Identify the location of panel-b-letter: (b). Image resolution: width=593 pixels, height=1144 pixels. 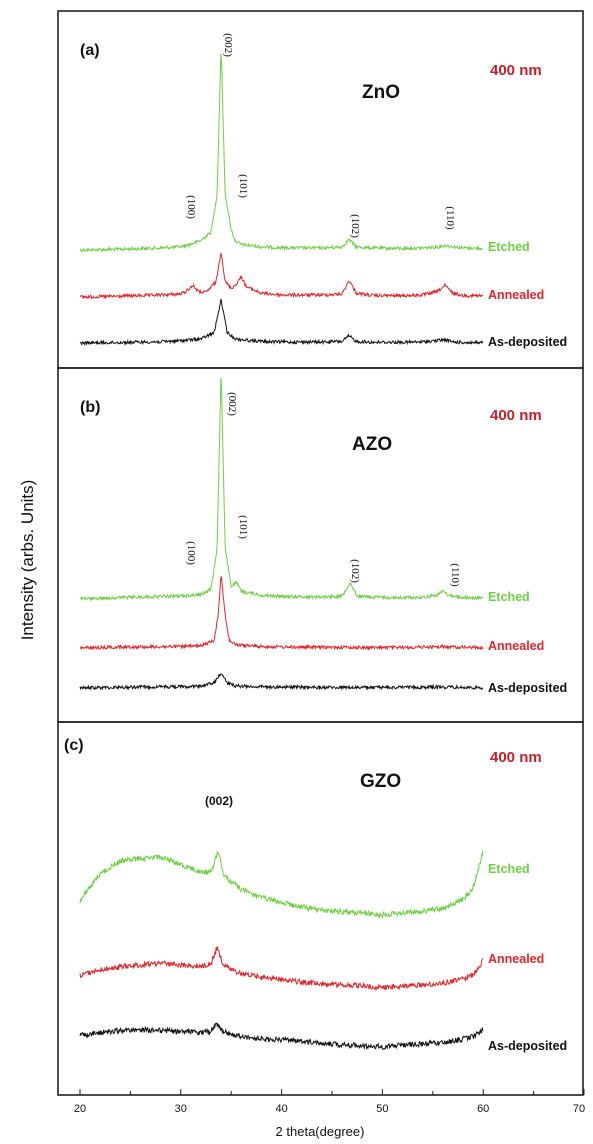
(90, 407).